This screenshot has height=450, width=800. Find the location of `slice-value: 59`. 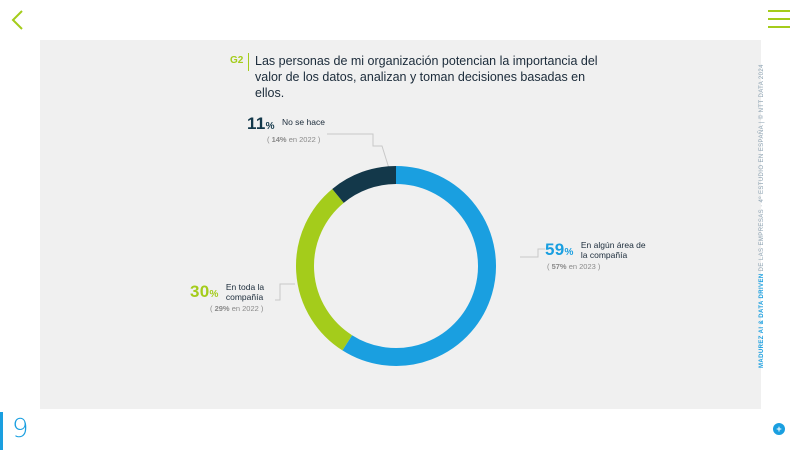

slice-value: 59 is located at coordinates (555, 249).